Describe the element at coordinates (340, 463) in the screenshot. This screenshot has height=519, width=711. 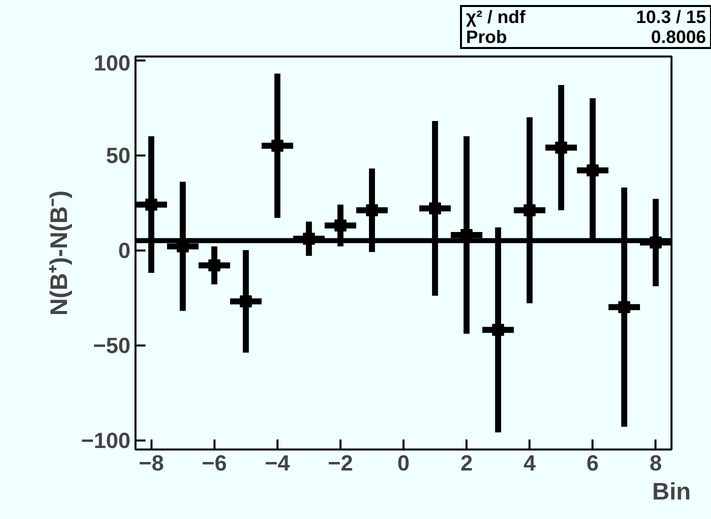
I see `x-tick-label: −2` at that location.